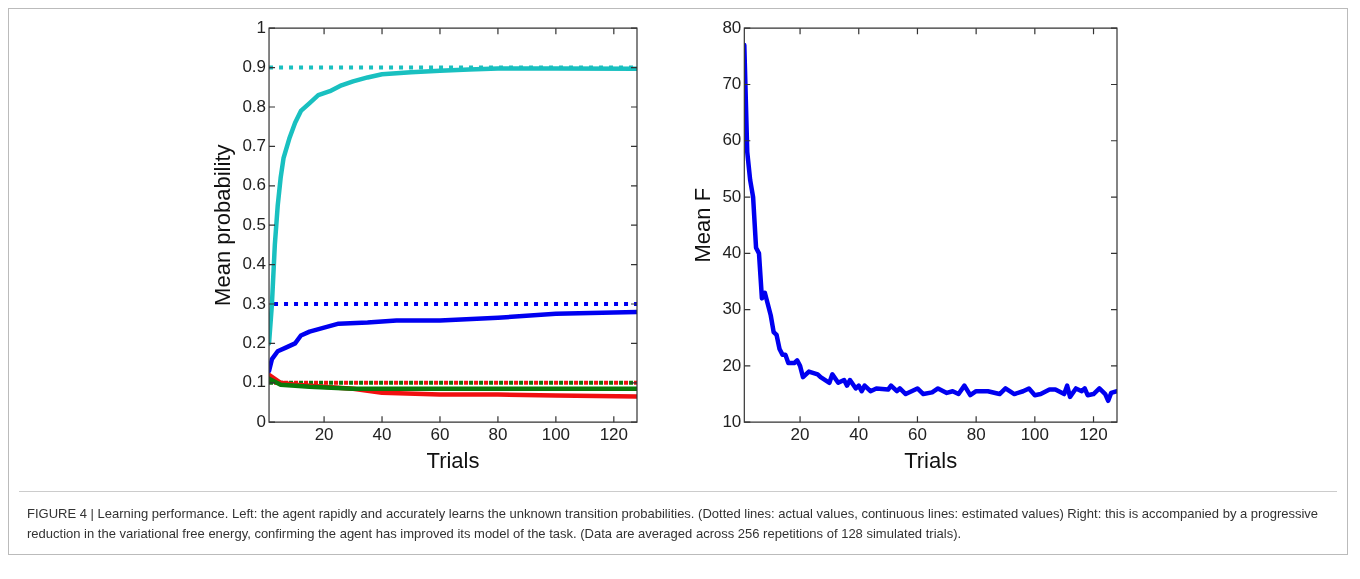  I want to click on y-tick-label: 0.3, so click(254, 303).